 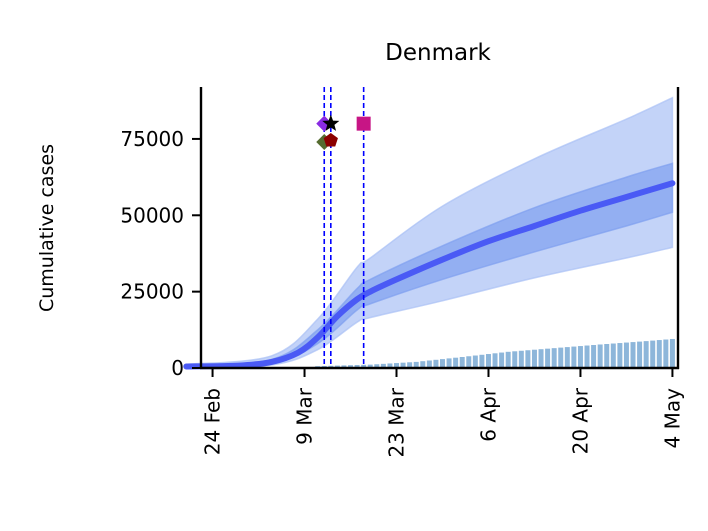 I want to click on intervention-marker-star, so click(x=331, y=122).